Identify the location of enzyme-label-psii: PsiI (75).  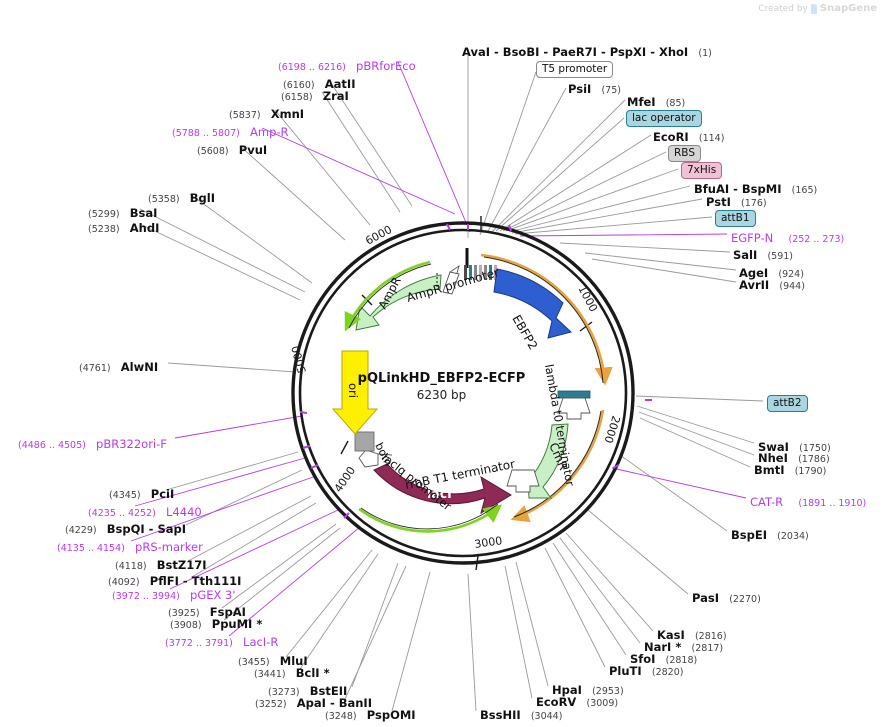
(594, 88).